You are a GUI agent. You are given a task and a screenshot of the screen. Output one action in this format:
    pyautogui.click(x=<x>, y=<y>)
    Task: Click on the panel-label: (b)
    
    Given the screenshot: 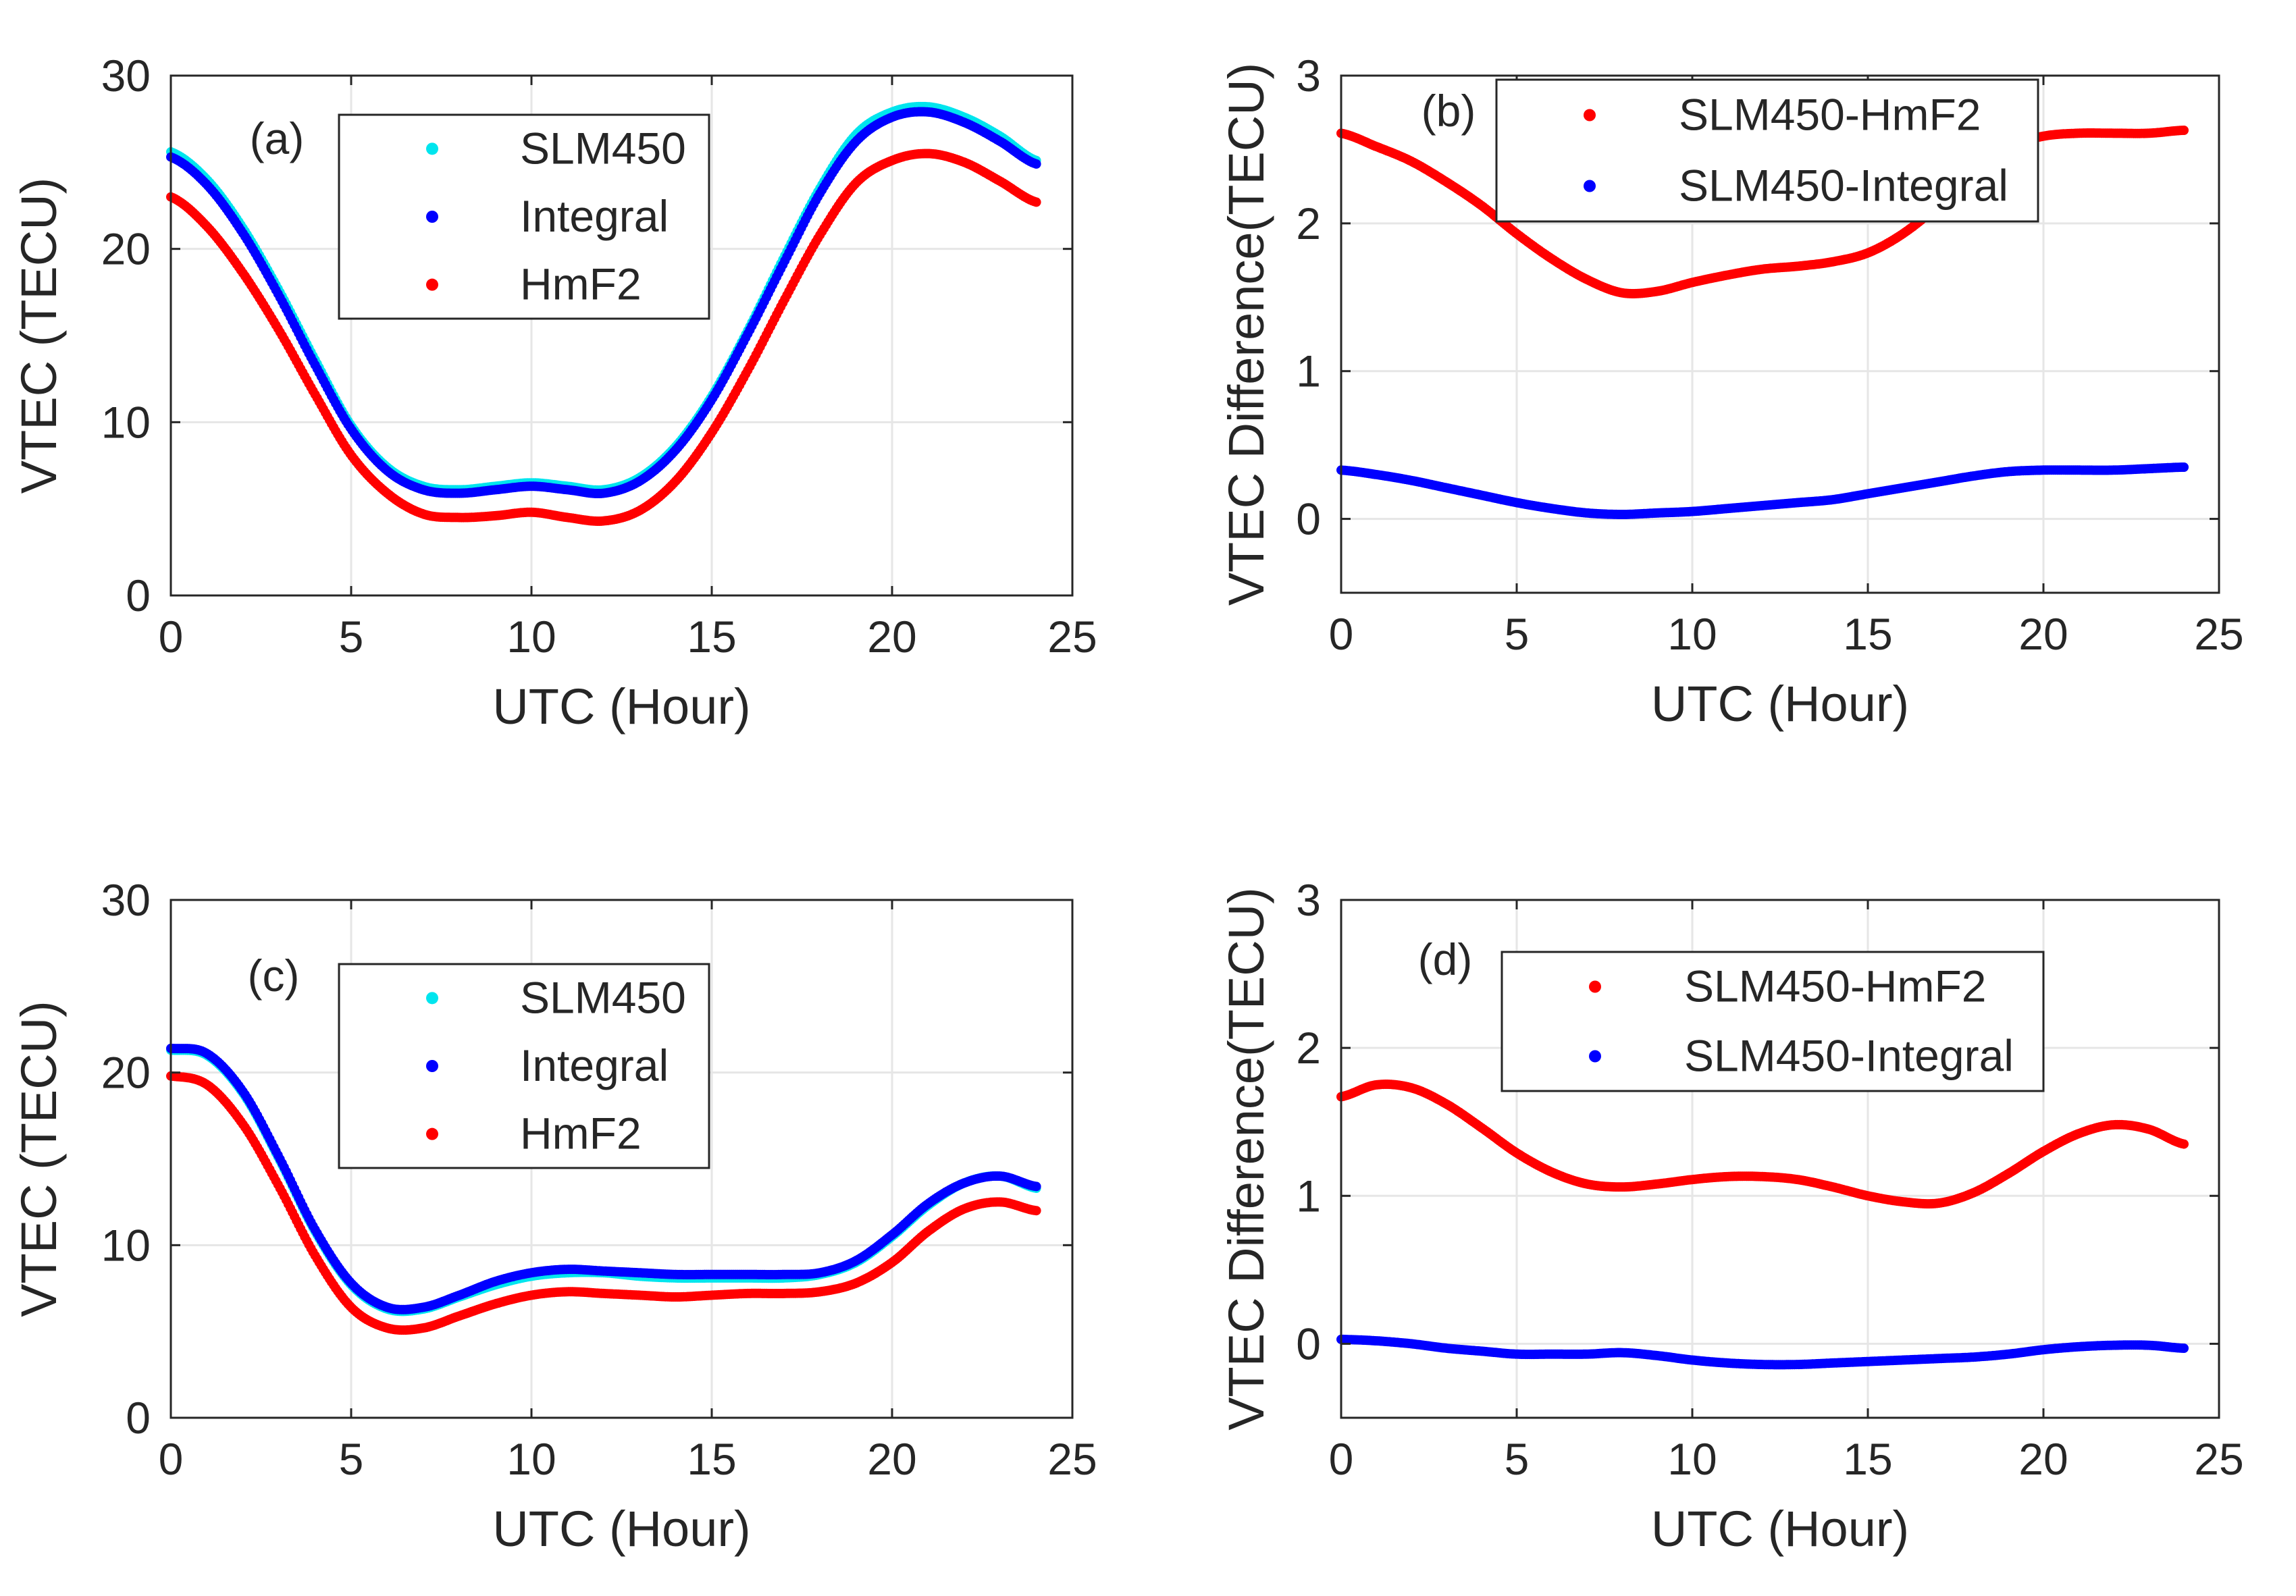 What is the action you would take?
    pyautogui.click(x=1448, y=111)
    